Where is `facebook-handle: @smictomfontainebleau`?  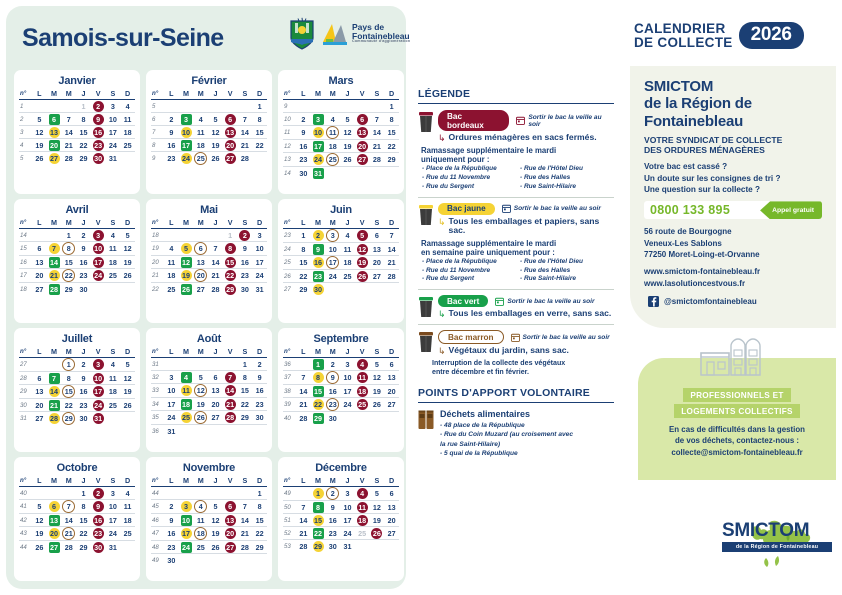 facebook-handle: @smictomfontainebleau is located at coordinates (710, 302).